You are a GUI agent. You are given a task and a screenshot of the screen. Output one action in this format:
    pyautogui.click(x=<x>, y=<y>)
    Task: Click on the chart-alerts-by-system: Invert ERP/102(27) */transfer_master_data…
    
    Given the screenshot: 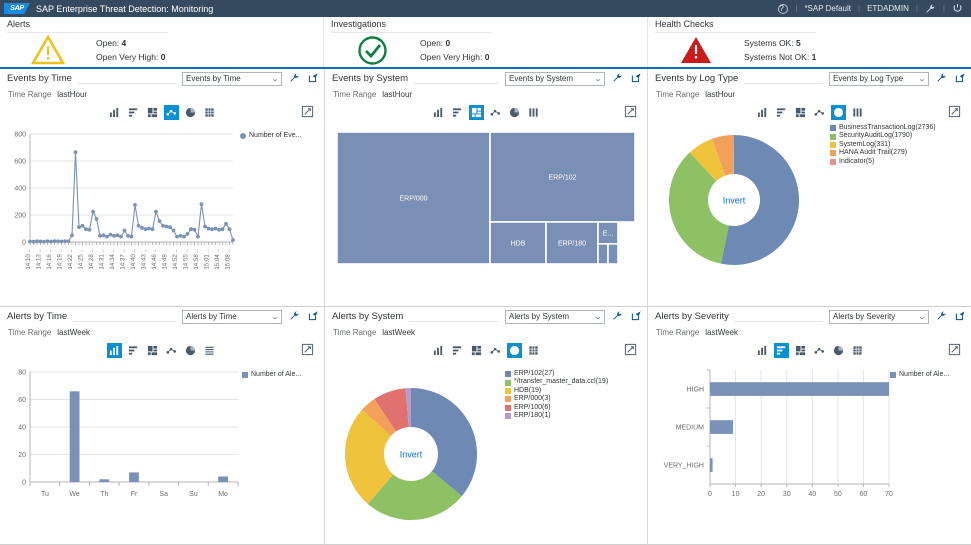 What is the action you would take?
    pyautogui.click(x=486, y=448)
    